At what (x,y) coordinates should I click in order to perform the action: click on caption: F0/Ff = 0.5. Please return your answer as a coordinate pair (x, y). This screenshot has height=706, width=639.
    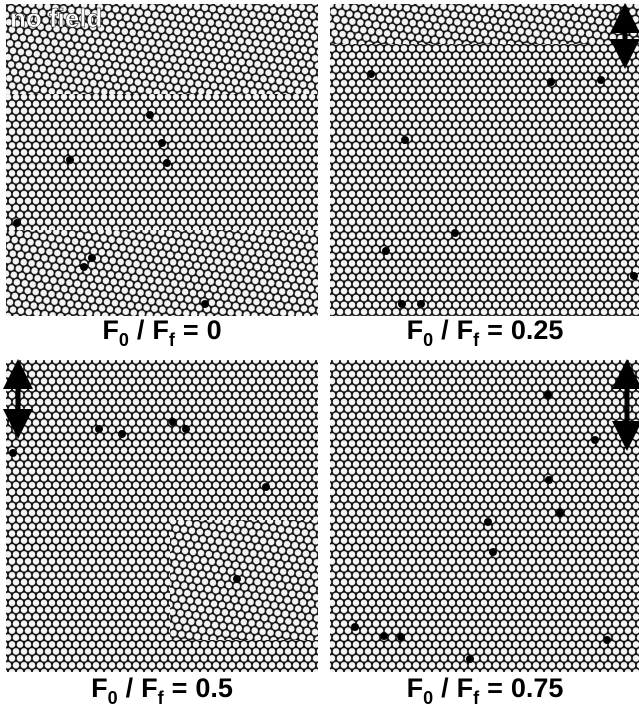
    Looking at the image, I should click on (162, 689).